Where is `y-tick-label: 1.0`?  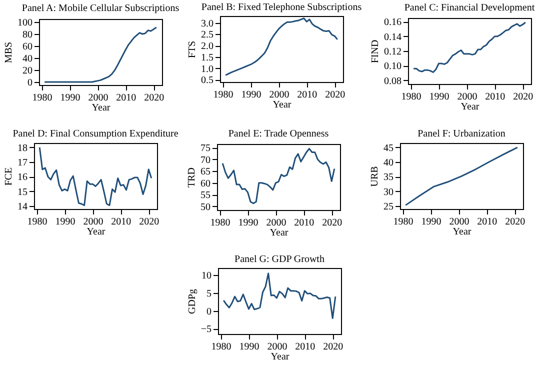 y-tick-label: 1.0 is located at coordinates (206, 69).